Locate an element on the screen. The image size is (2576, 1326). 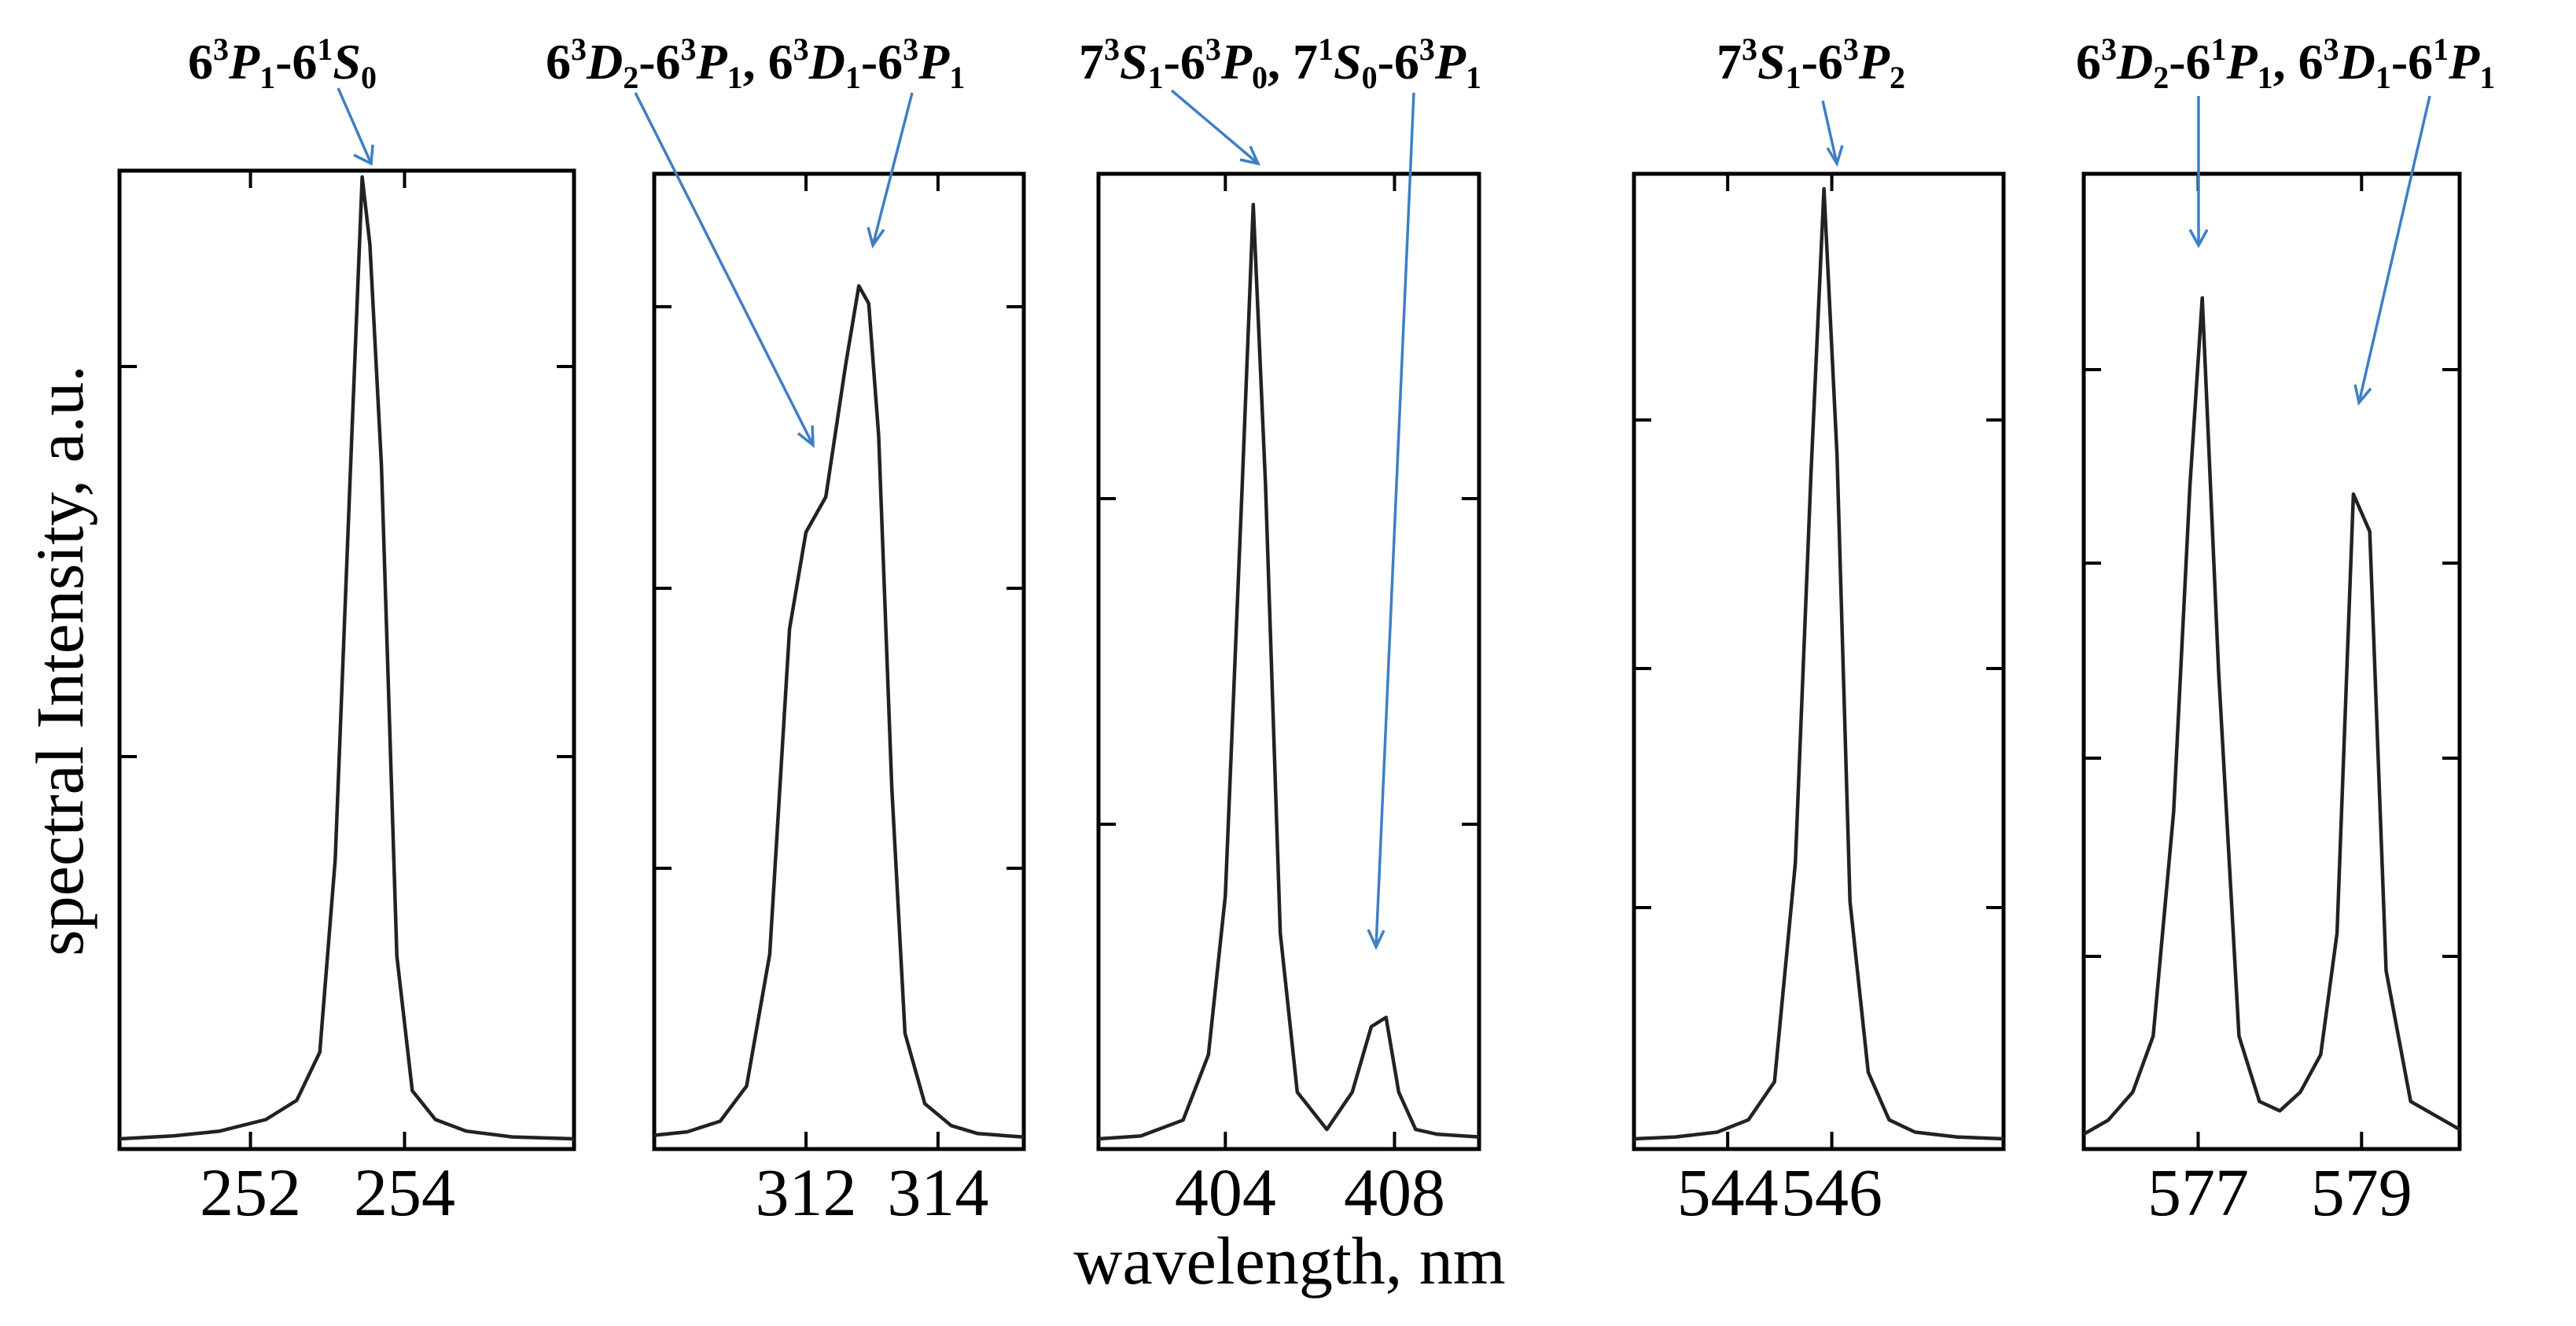
x-tick-label-panel-3-404: 404 is located at coordinates (1225, 1192).